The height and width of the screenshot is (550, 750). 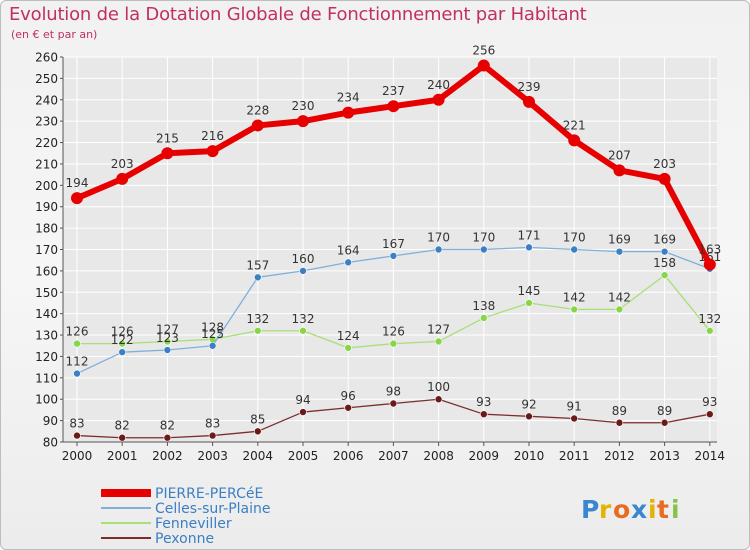 What do you see at coordinates (393, 456) in the screenshot?
I see `x-tick-label: 2007` at bounding box center [393, 456].